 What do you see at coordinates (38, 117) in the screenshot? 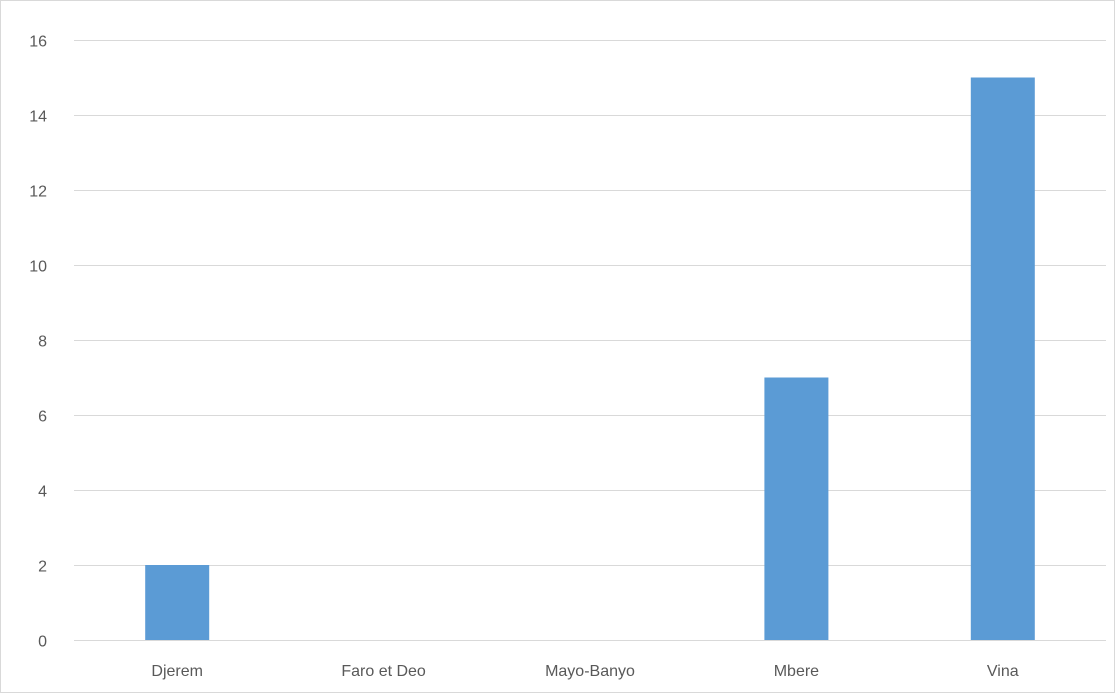
I see `y-tick-label-14: 14` at bounding box center [38, 117].